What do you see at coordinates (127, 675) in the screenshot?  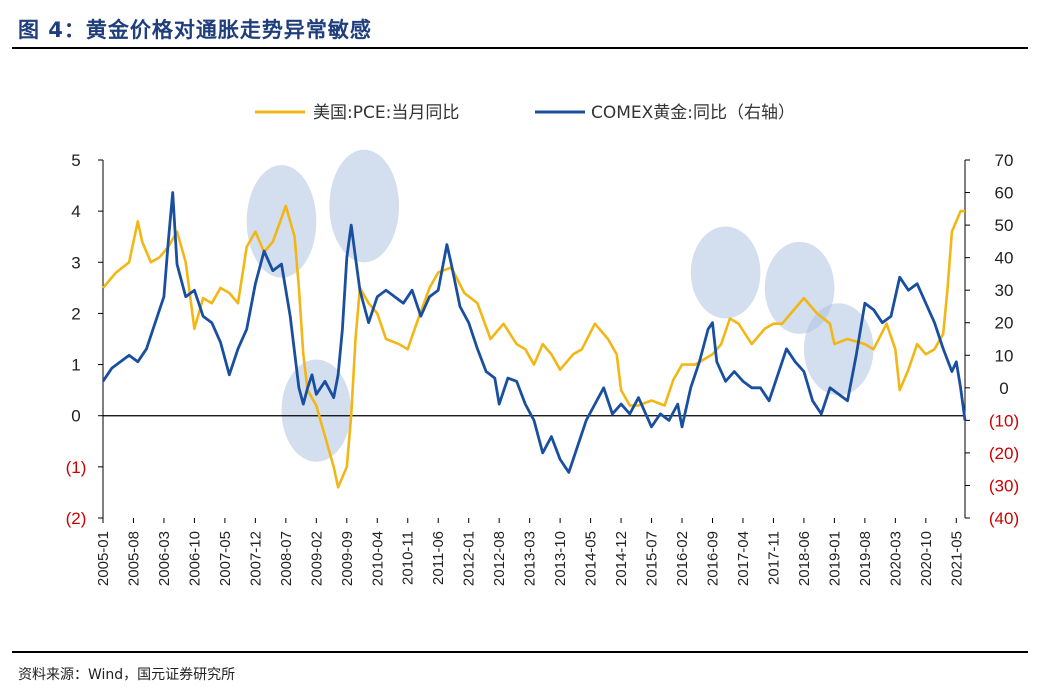 I see `source-note: 资料来源：Wind，国元证券研究所` at bounding box center [127, 675].